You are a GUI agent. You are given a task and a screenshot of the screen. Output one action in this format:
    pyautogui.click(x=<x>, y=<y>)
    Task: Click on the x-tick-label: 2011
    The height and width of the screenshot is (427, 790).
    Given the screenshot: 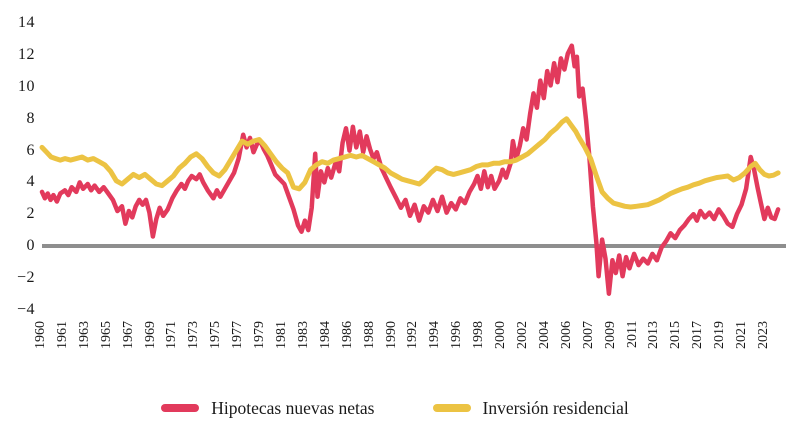 What is the action you would take?
    pyautogui.click(x=632, y=335)
    